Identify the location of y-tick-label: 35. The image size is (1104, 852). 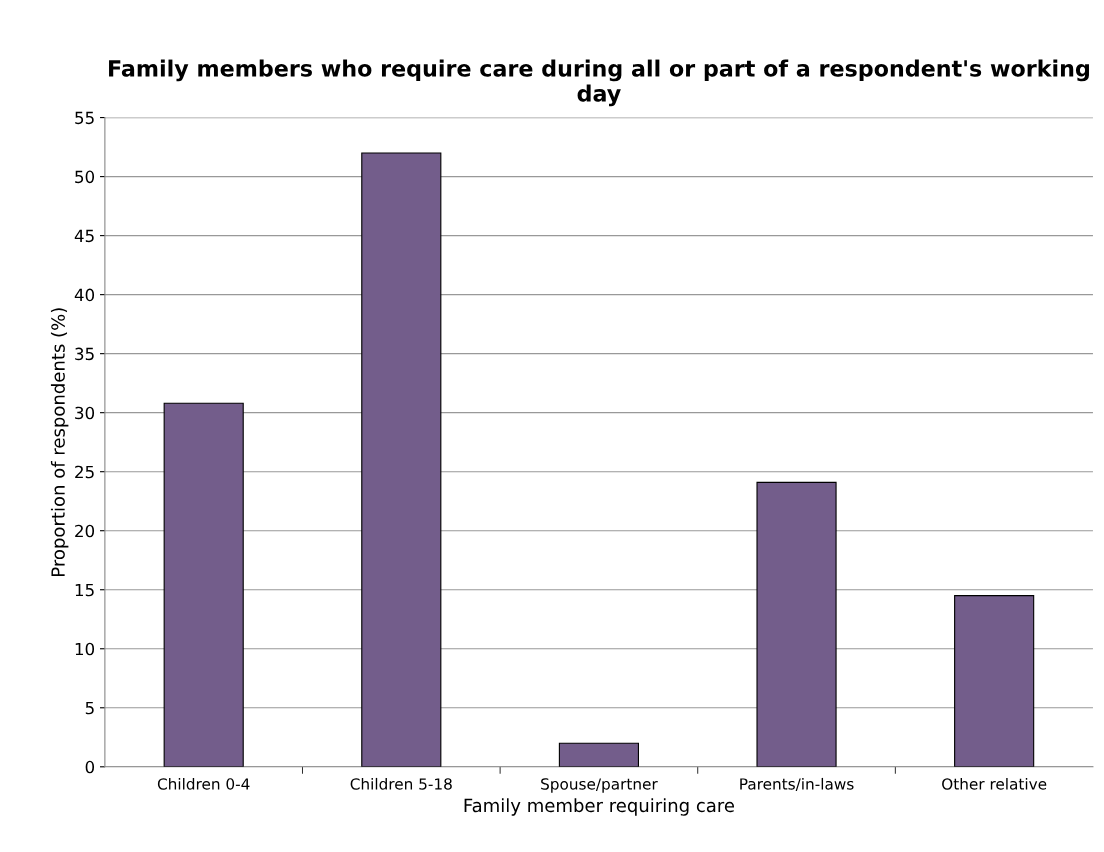
(84, 354).